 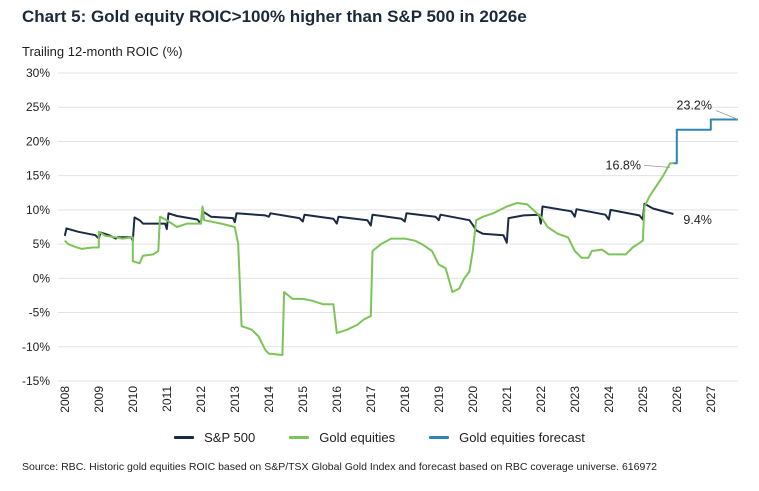 What do you see at coordinates (705, 141) in the screenshot?
I see `series-line-gold-forecast` at bounding box center [705, 141].